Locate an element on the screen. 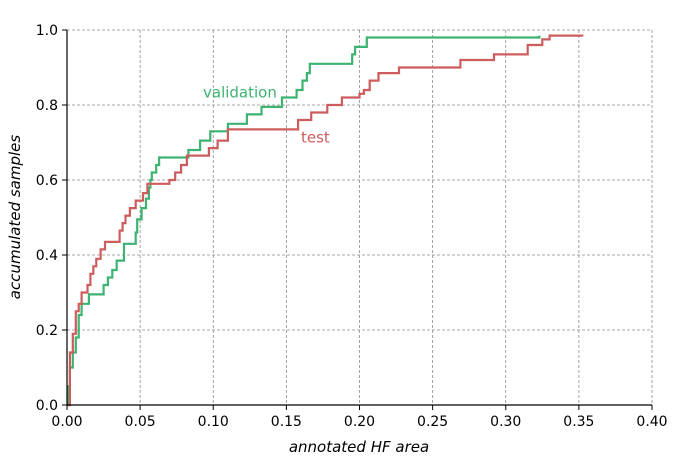  y-tick-label: 0.6 is located at coordinates (47, 181).